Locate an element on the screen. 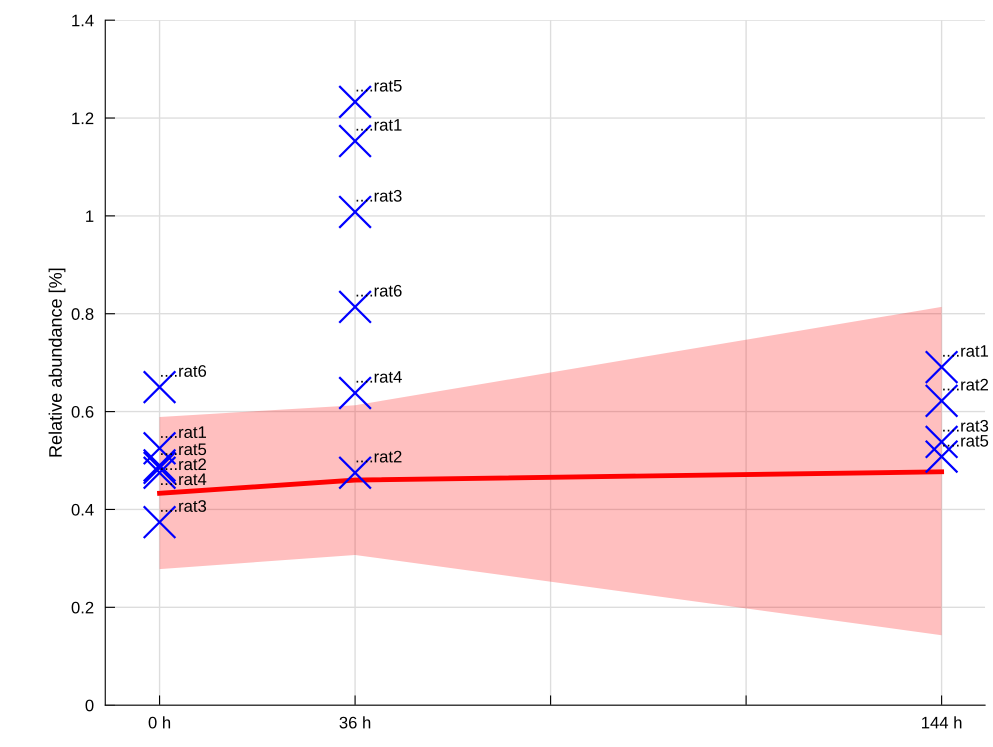 The width and height of the screenshot is (993, 747). x-tick-label: 0 h is located at coordinates (159, 722).